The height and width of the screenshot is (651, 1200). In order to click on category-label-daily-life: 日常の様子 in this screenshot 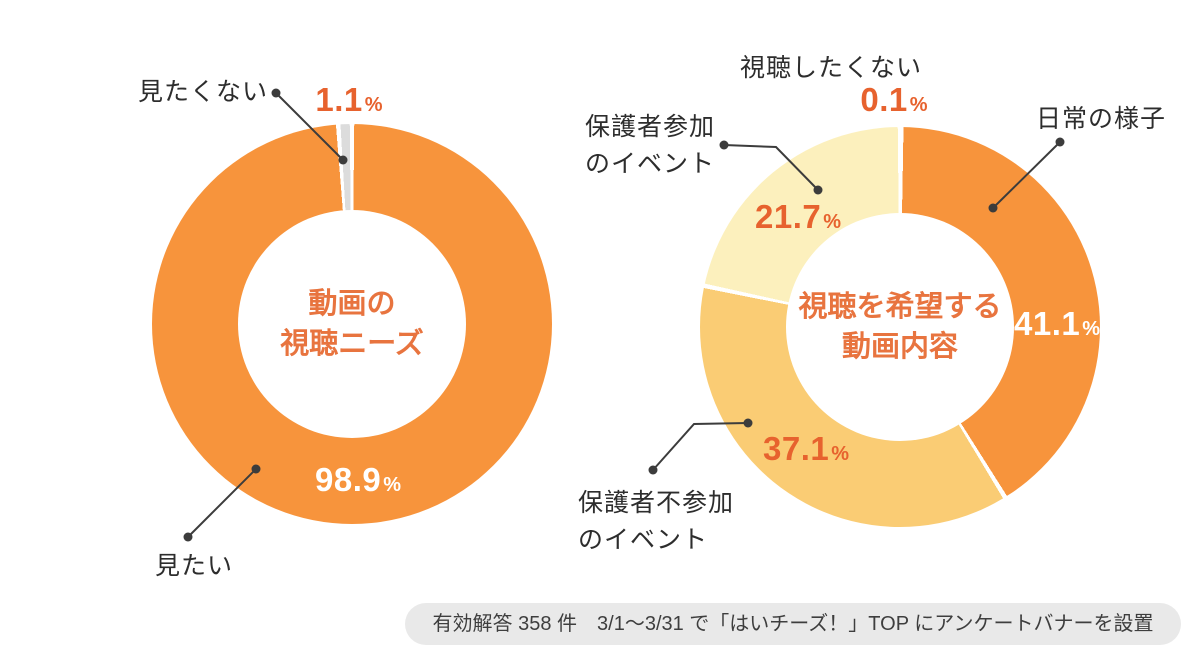, I will do `click(1101, 119)`.